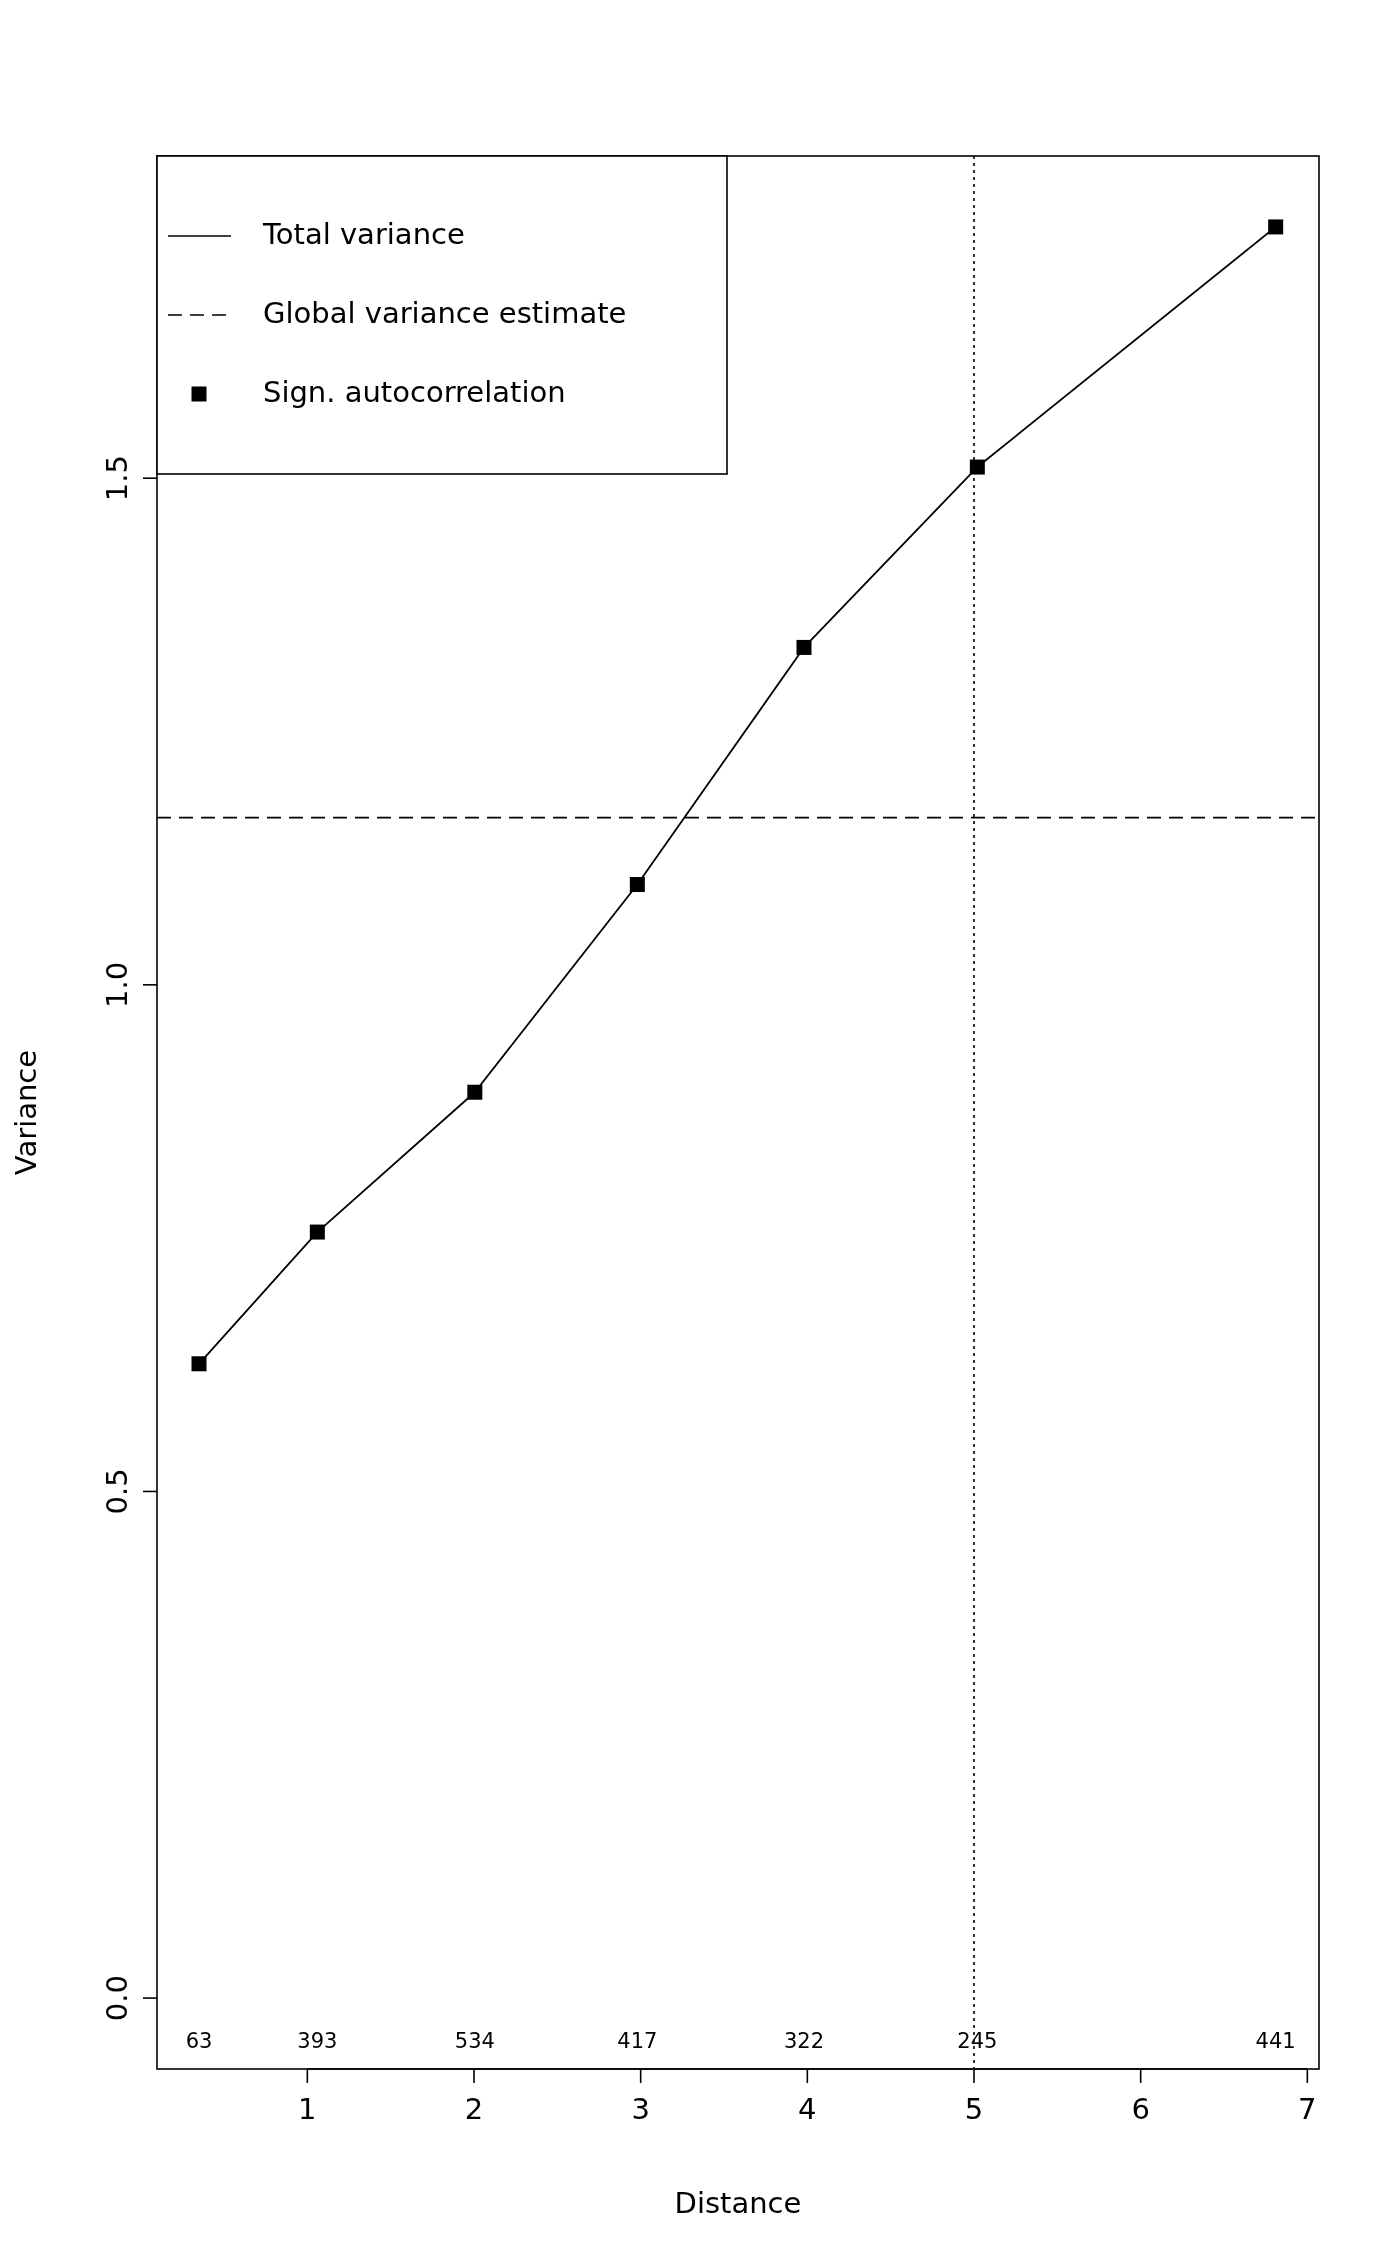 This screenshot has height=2266, width=1400. What do you see at coordinates (317, 2041) in the screenshot?
I see `annotation: 393` at bounding box center [317, 2041].